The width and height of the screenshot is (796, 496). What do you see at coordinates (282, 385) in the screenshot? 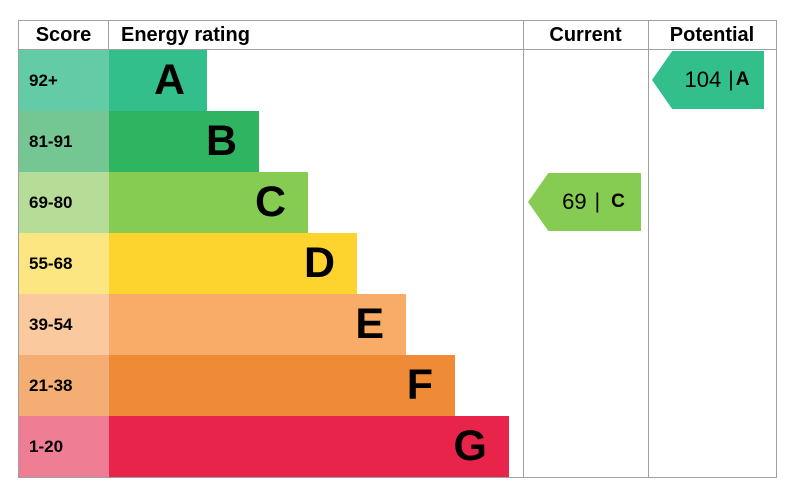
I see `band-bar-f: F` at bounding box center [282, 385].